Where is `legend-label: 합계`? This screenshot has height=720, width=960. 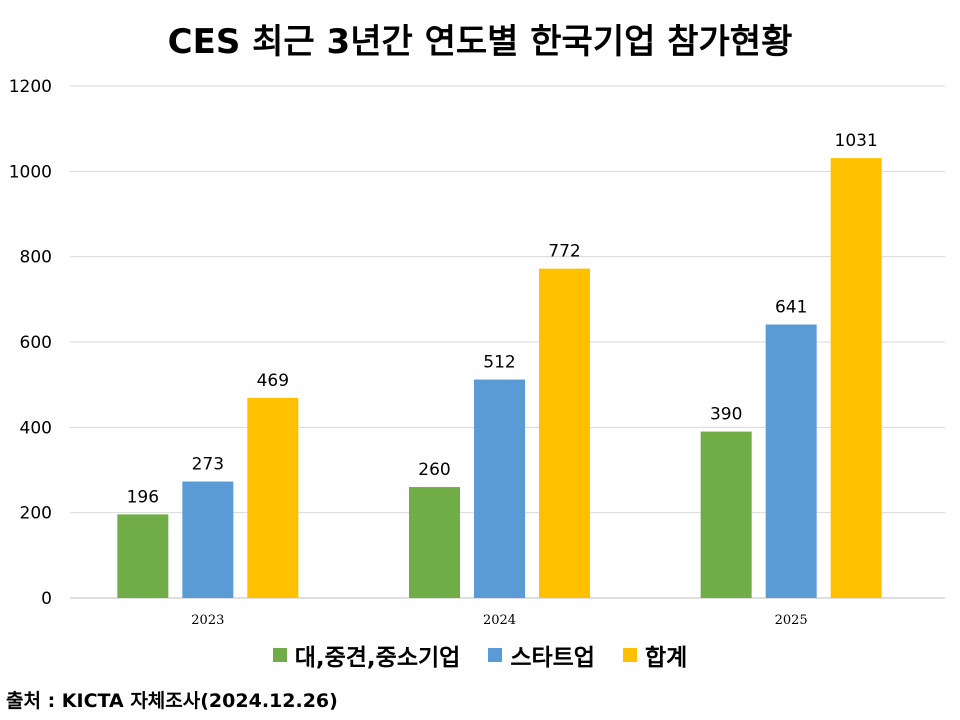 legend-label: 합계 is located at coordinates (666, 658).